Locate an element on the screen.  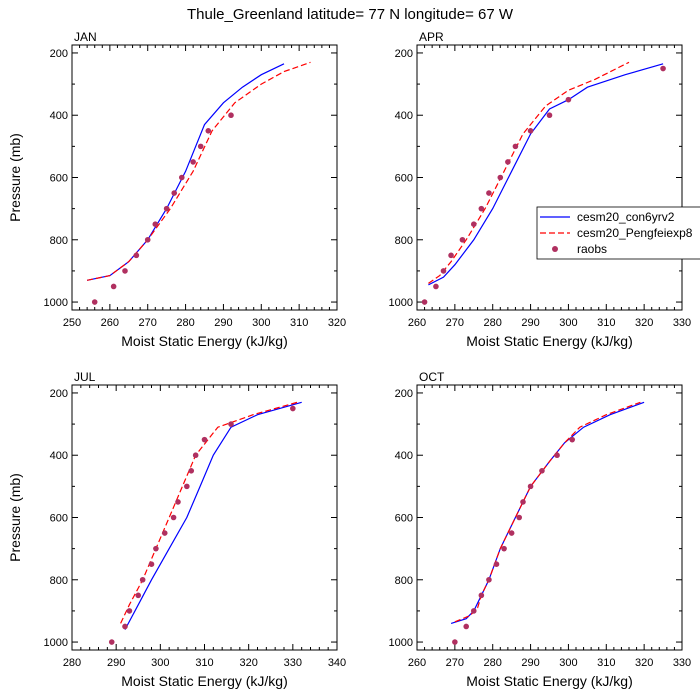
panel-label: OCT is located at coordinates (432, 377).